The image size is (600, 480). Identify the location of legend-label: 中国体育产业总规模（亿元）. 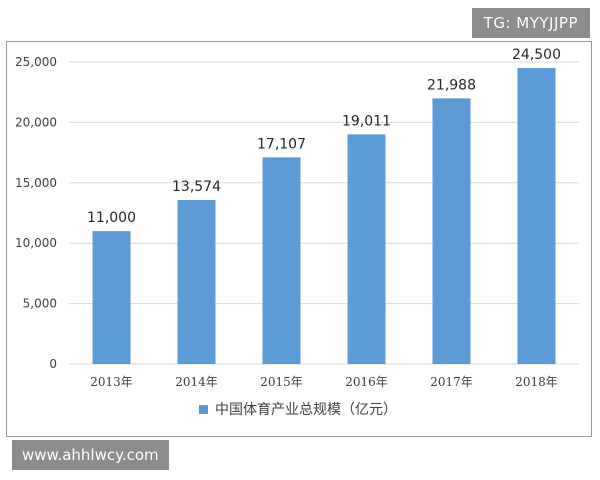
(306, 410).